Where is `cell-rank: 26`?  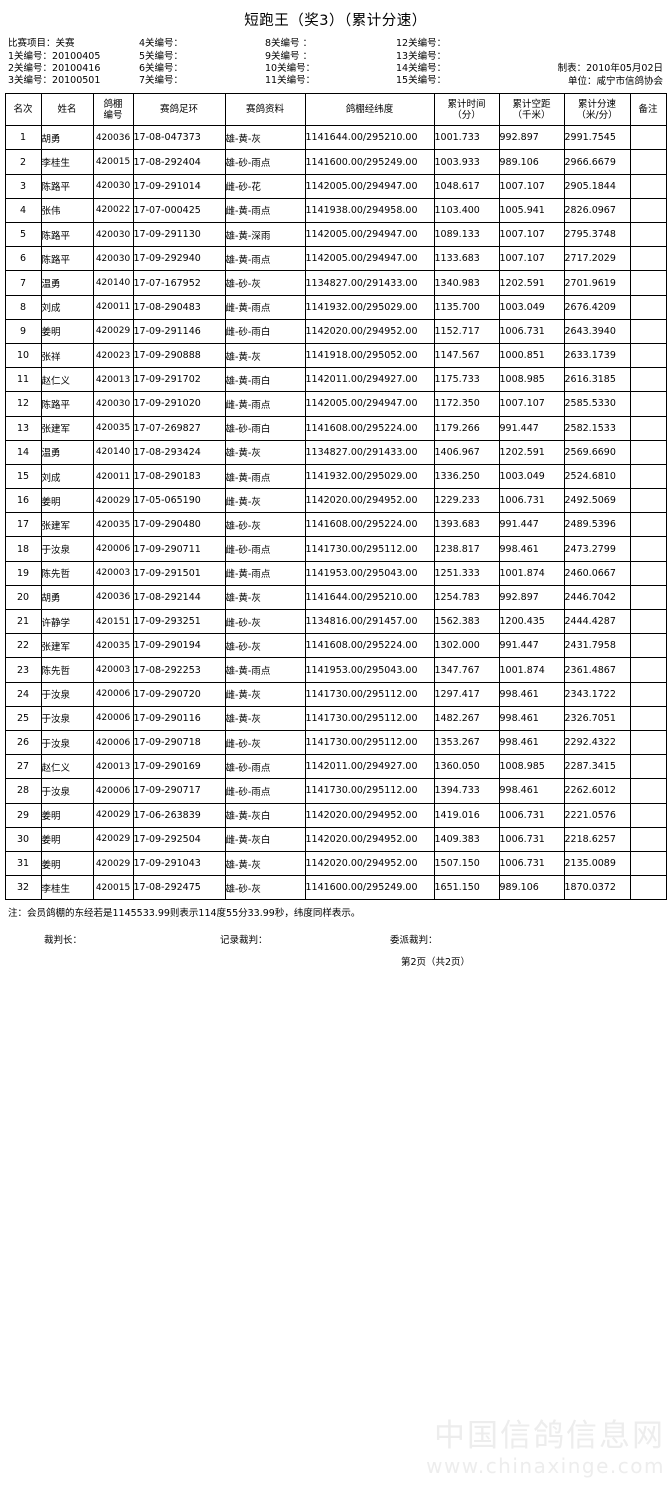
cell-rank: 26 is located at coordinates (23, 742).